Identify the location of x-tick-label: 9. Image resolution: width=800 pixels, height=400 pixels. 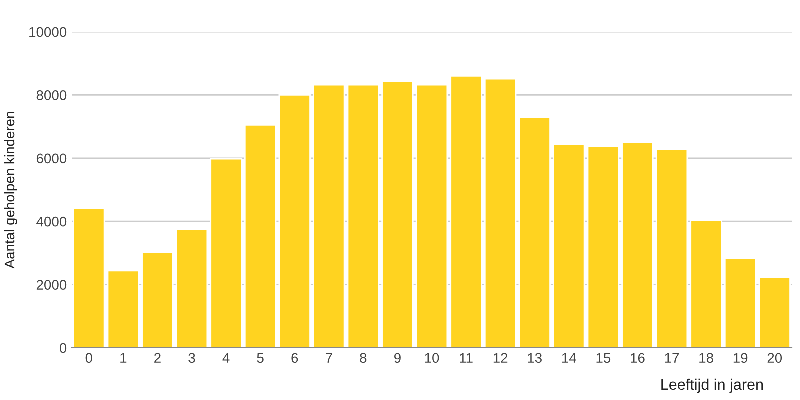
(397, 358).